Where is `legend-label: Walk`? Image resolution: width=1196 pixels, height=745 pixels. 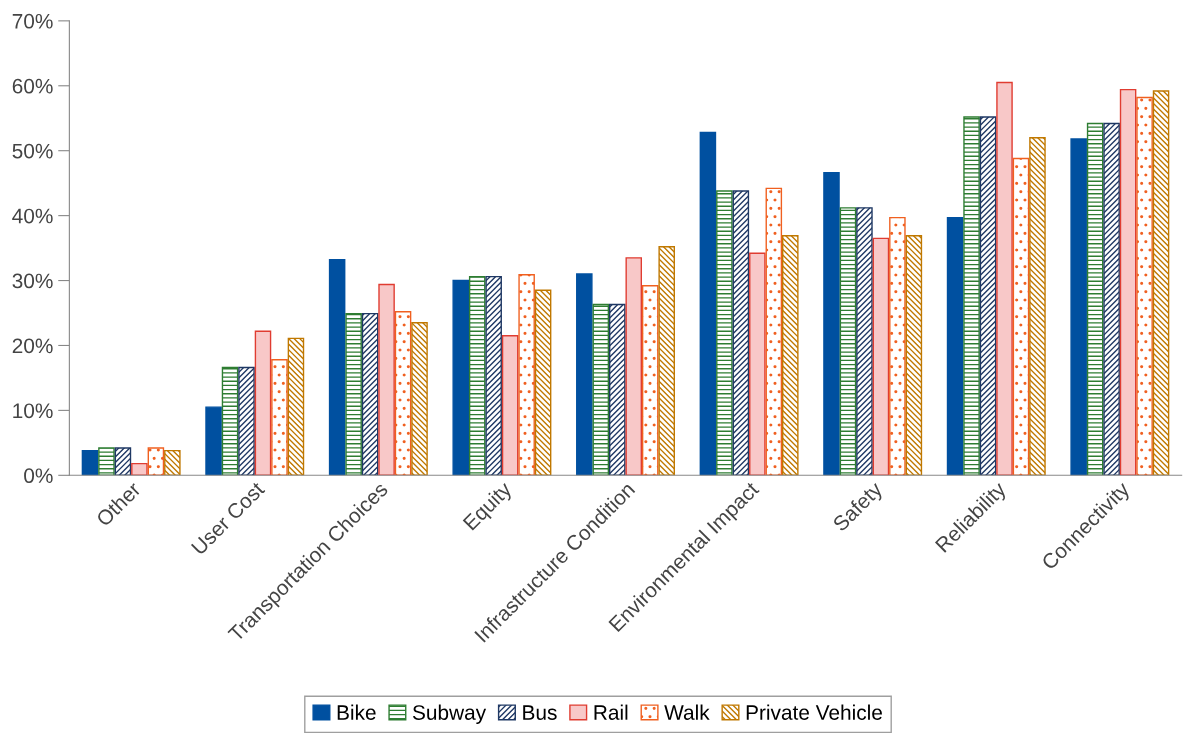
legend-label: Walk is located at coordinates (687, 712).